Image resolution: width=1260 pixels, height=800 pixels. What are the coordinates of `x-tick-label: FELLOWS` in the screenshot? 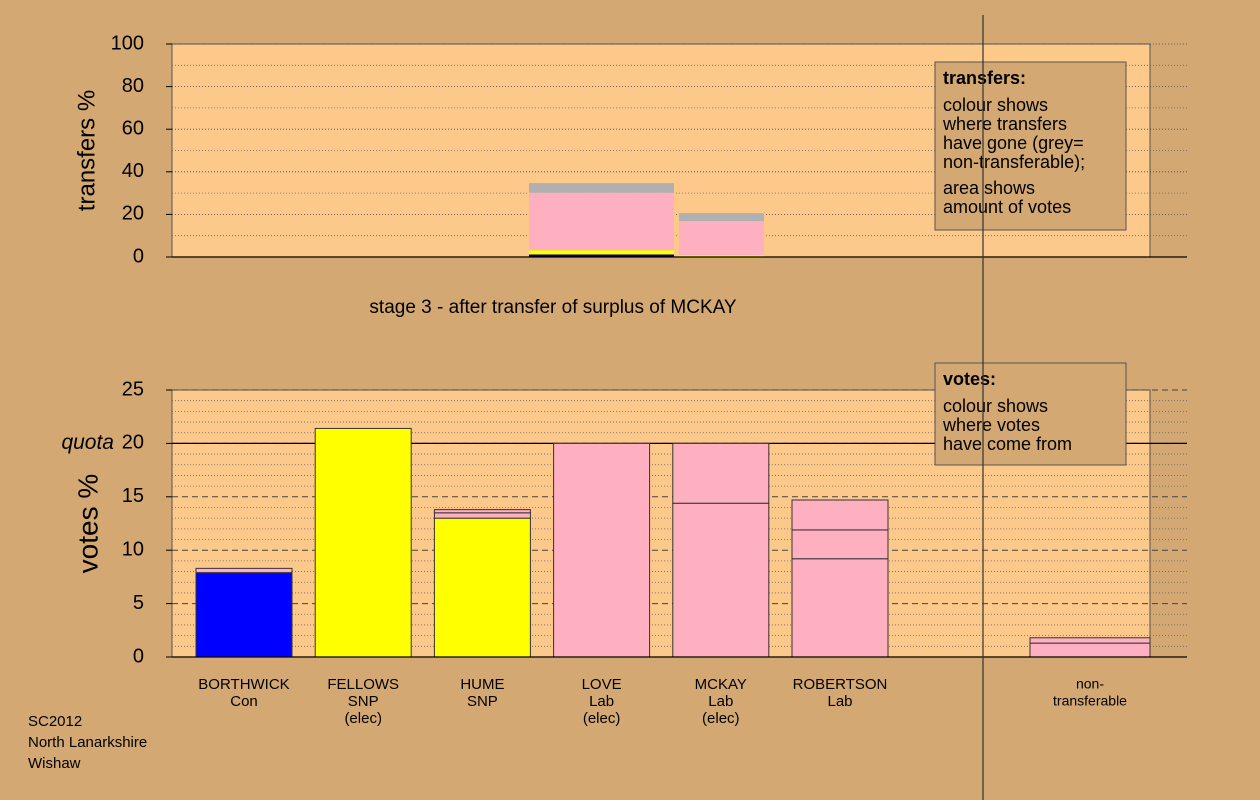 It's located at (363, 684).